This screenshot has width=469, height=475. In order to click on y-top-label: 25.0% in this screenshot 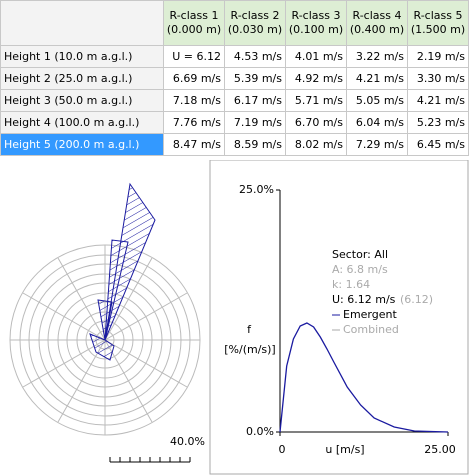, I will do `click(256, 189)`.